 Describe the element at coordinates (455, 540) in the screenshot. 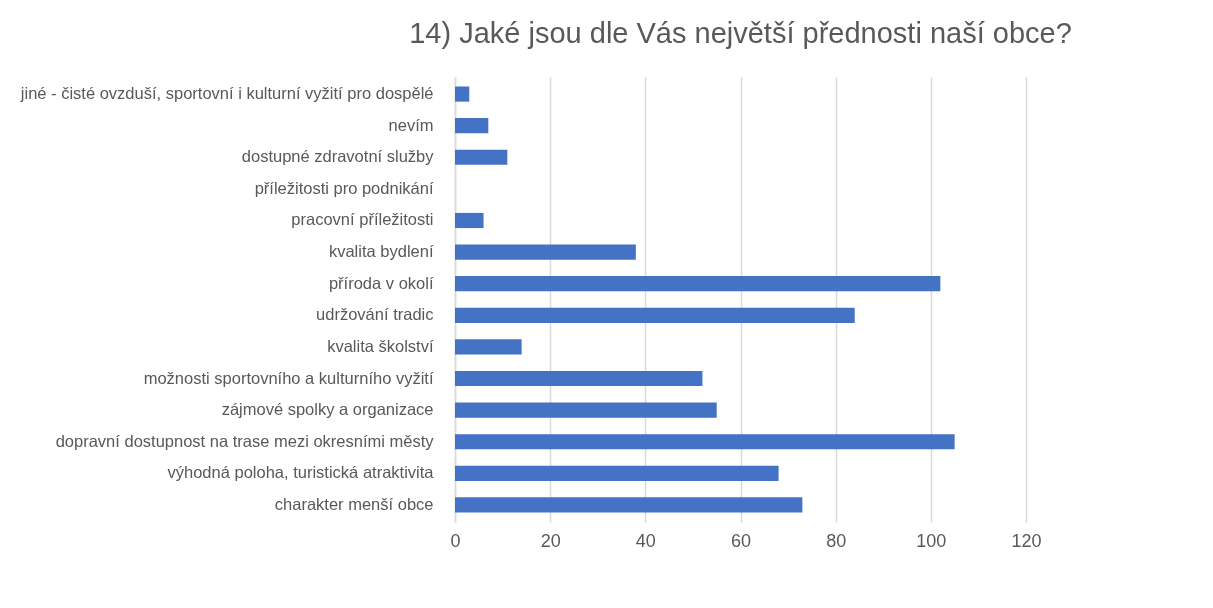

I see `x-tick-label: 0` at that location.